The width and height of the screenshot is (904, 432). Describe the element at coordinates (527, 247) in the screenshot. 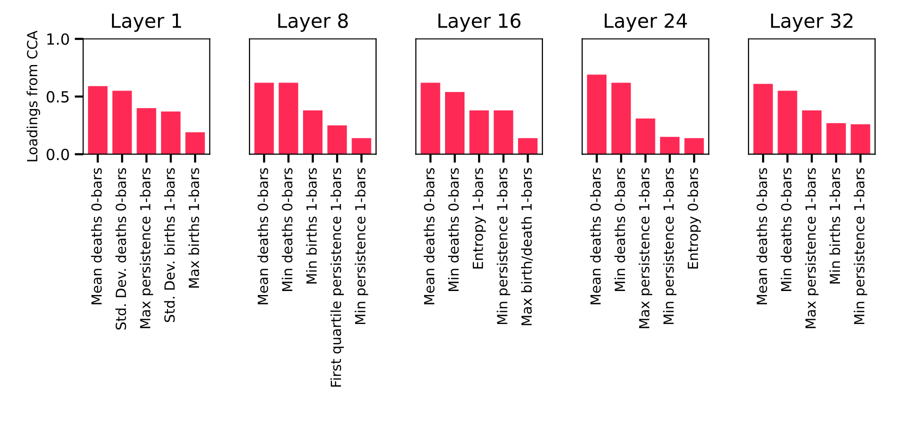

I see `x-tick-label: Max birth/death 1-bars` at that location.